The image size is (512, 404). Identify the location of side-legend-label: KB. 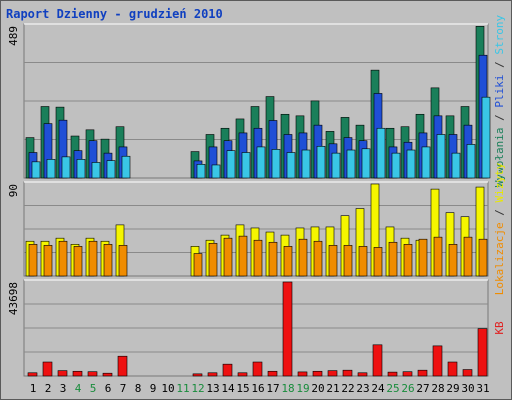
(499, 328).